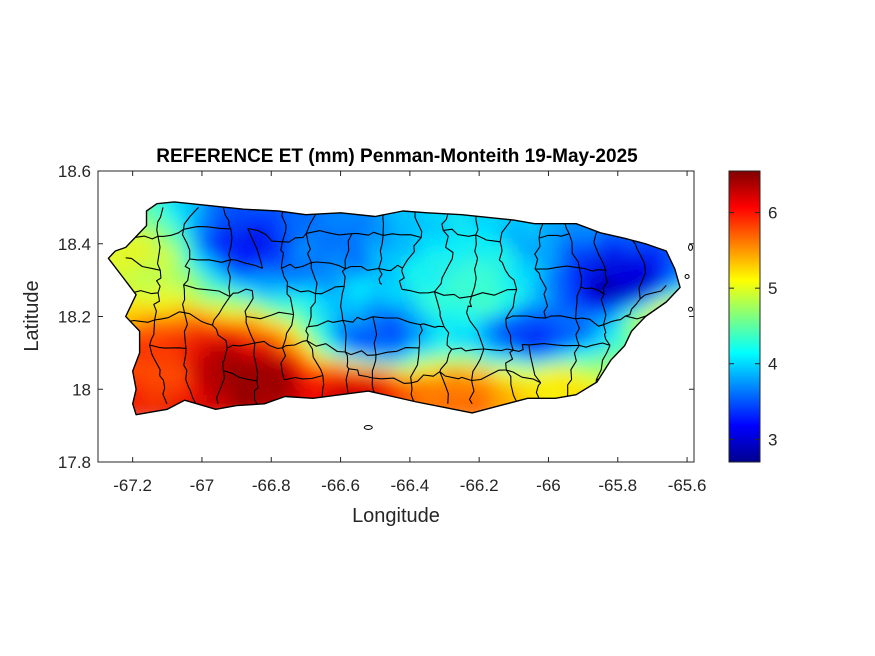  Describe the element at coordinates (81, 389) in the screenshot. I see `y-tick-label: 18` at that location.